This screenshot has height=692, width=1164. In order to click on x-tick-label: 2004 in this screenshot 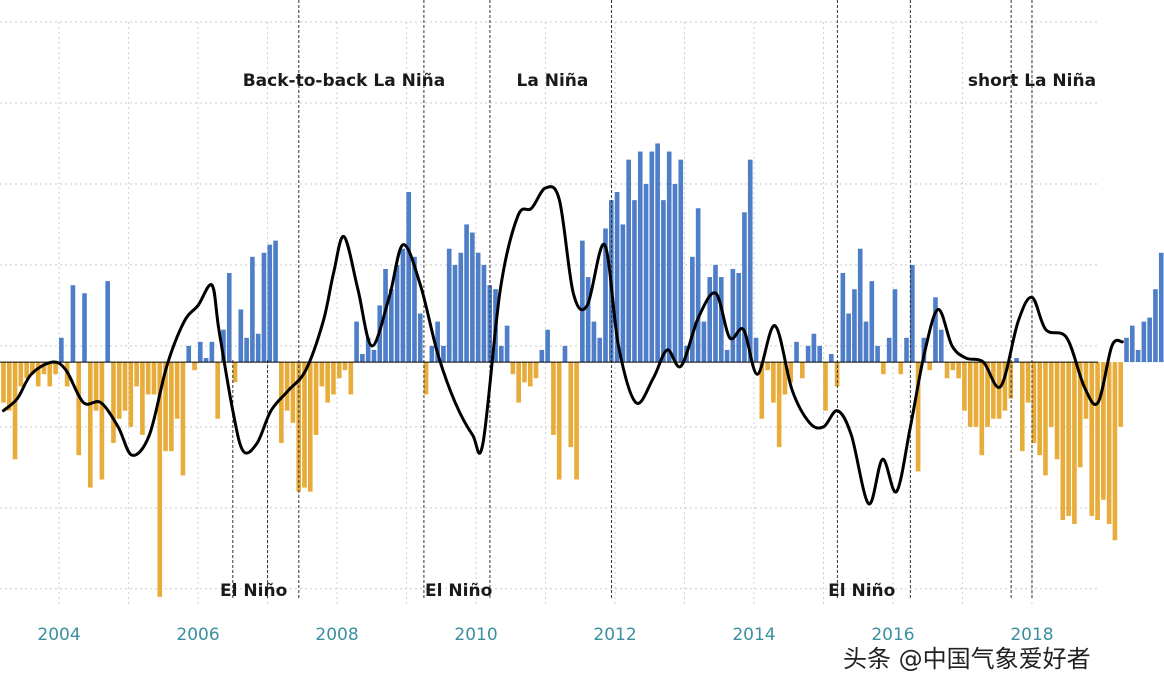, I will do `click(58, 635)`.